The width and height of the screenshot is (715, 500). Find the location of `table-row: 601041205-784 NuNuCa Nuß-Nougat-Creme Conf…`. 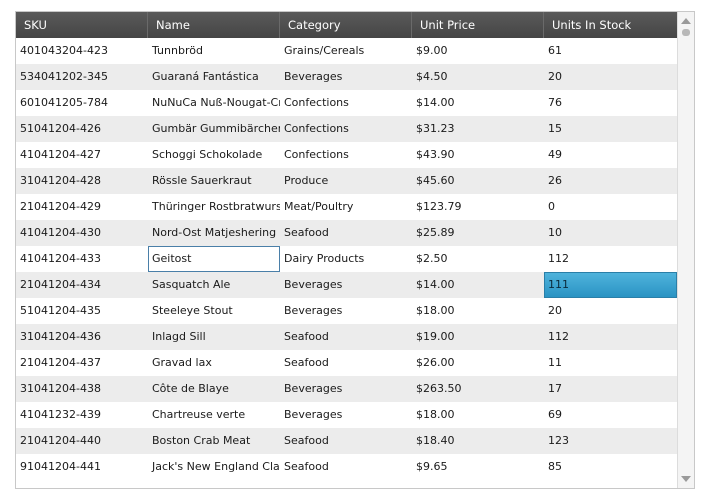

table-row: 601041205-784 NuNuCa Nuß-Nougat-Creme Conf… is located at coordinates (346, 103).